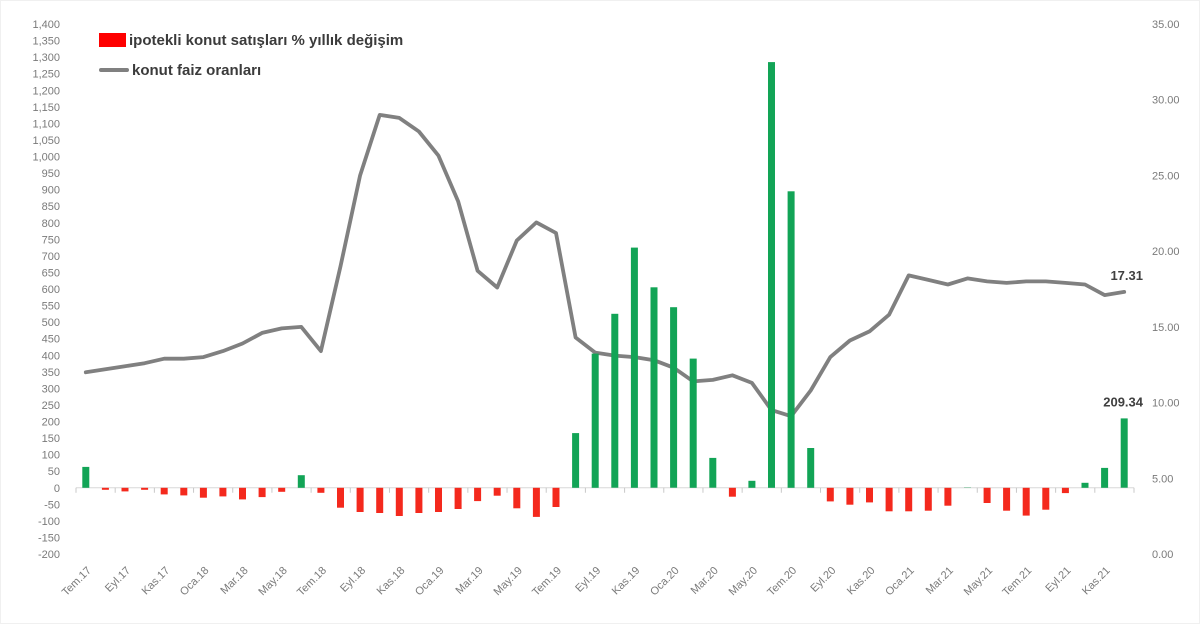 This screenshot has width=1200, height=624. Describe the element at coordinates (1123, 401) in the screenshot. I see `annotation-last-bar: 209.34` at that location.